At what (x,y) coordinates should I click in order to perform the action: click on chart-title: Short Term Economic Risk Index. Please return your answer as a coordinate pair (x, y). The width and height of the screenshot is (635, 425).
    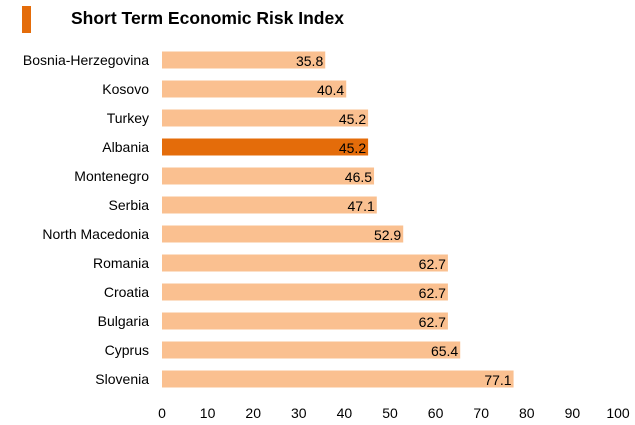
    Looking at the image, I should click on (207, 18).